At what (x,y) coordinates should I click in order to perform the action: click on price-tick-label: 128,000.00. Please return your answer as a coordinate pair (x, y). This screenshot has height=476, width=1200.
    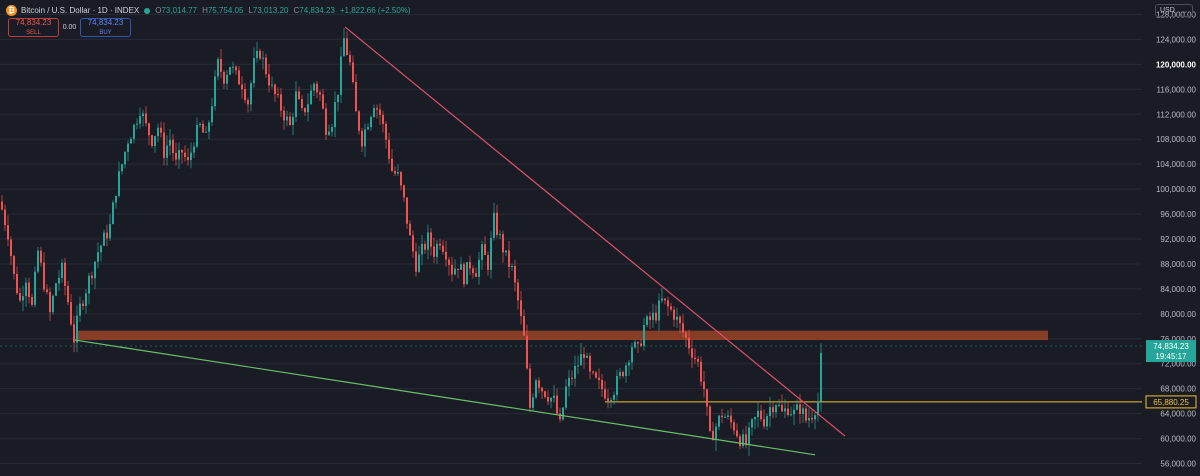
    Looking at the image, I should click on (1176, 14).